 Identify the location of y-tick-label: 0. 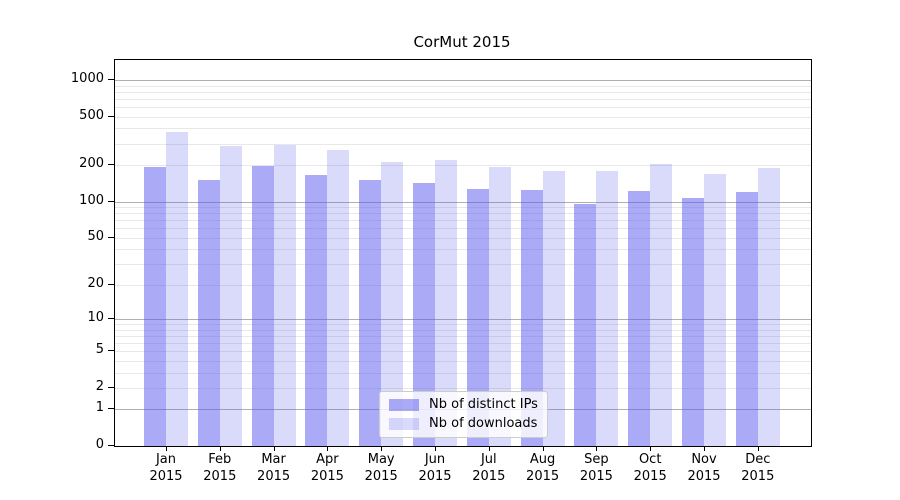
(99, 444).